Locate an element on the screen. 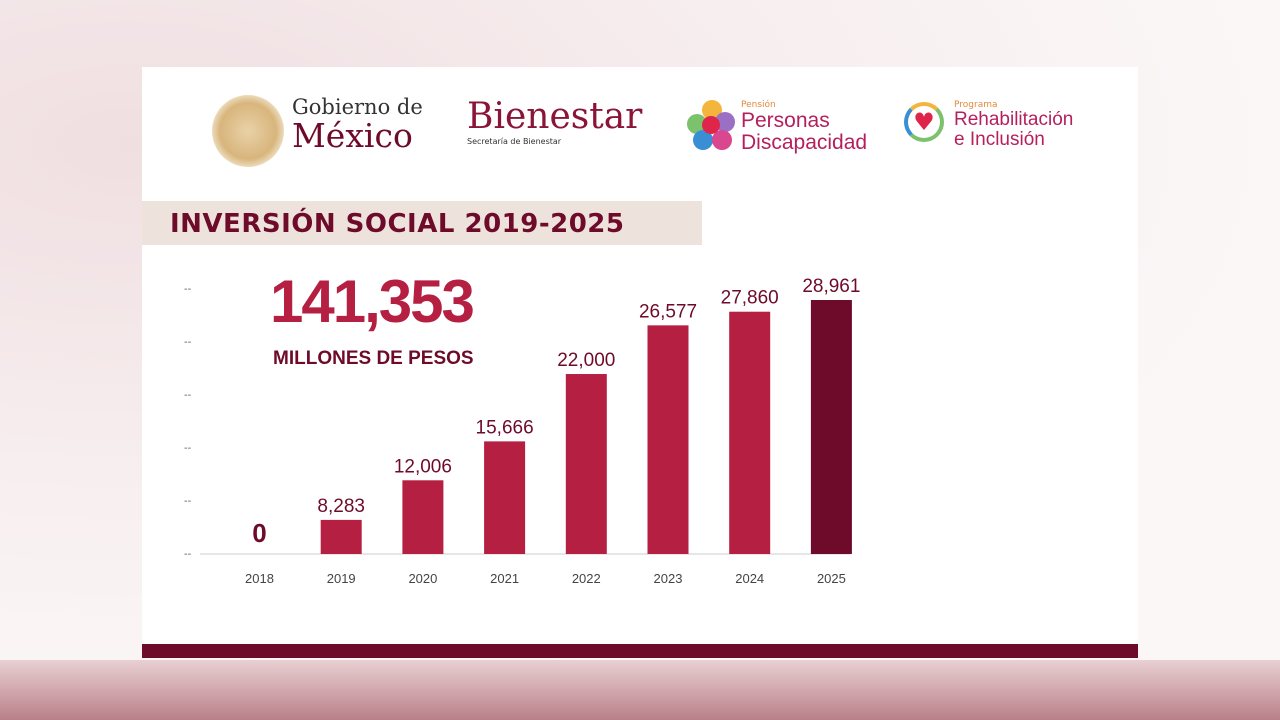 This screenshot has width=1280, height=720. title-band: INVERSIÓN SOCIAL 2019-2025 is located at coordinates (422, 223).